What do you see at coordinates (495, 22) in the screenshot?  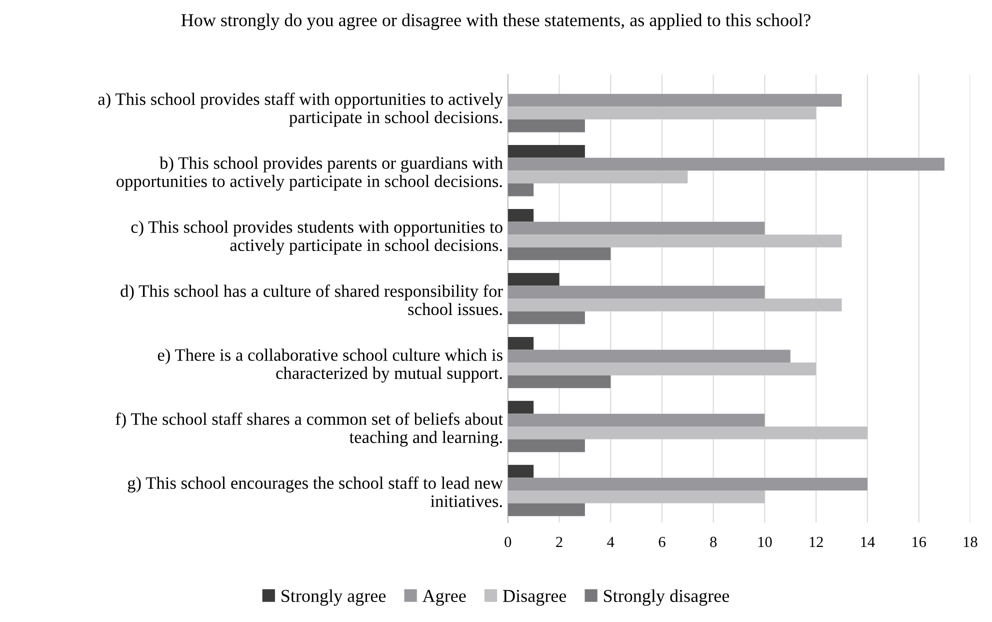 I see `chart-title: How strongly do you agree or disagree with these statements, as applied to this school?` at bounding box center [495, 22].